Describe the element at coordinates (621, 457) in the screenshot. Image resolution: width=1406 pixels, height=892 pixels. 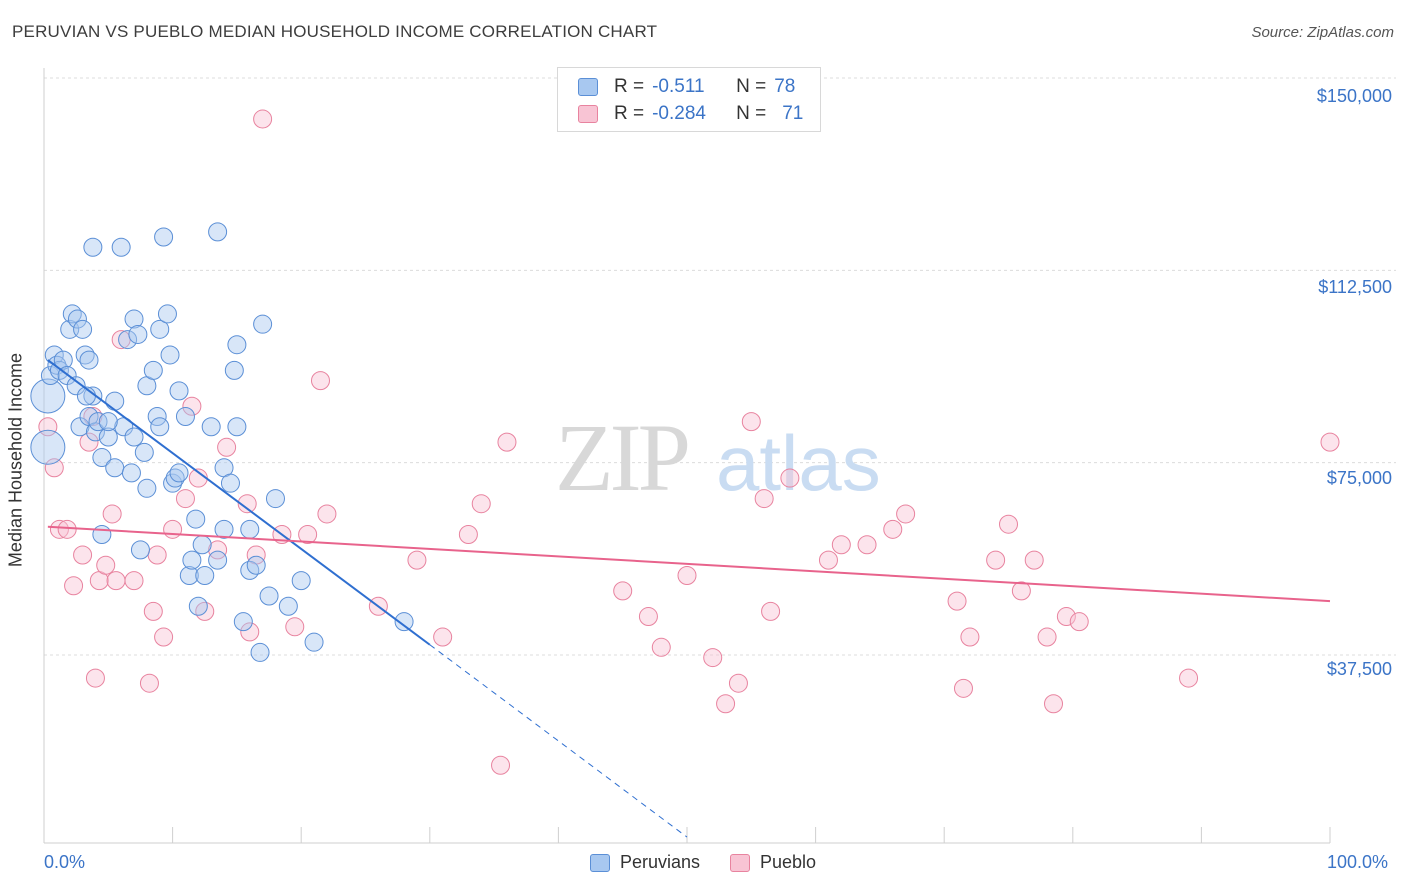
I see `watermark-zip: ZIP` at that location.